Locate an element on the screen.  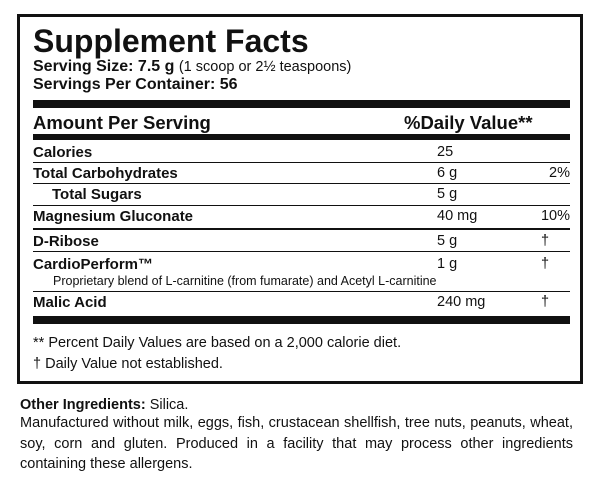
servings-per-container: Servings Per Container: 56 is located at coordinates (135, 84).